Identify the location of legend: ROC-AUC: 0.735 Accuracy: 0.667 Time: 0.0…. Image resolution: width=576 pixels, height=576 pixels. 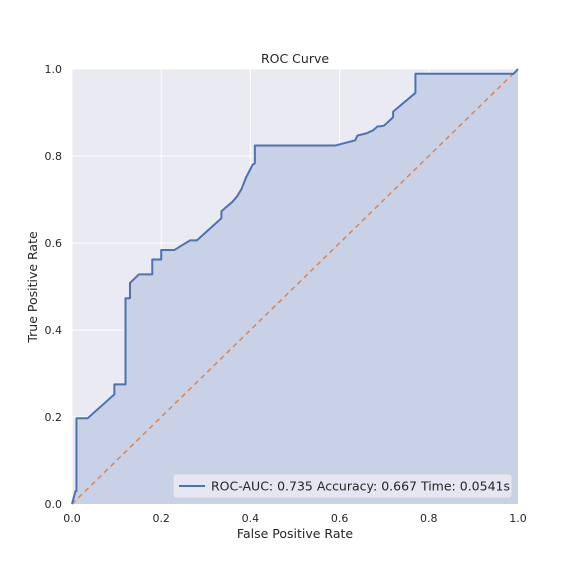
(342, 486).